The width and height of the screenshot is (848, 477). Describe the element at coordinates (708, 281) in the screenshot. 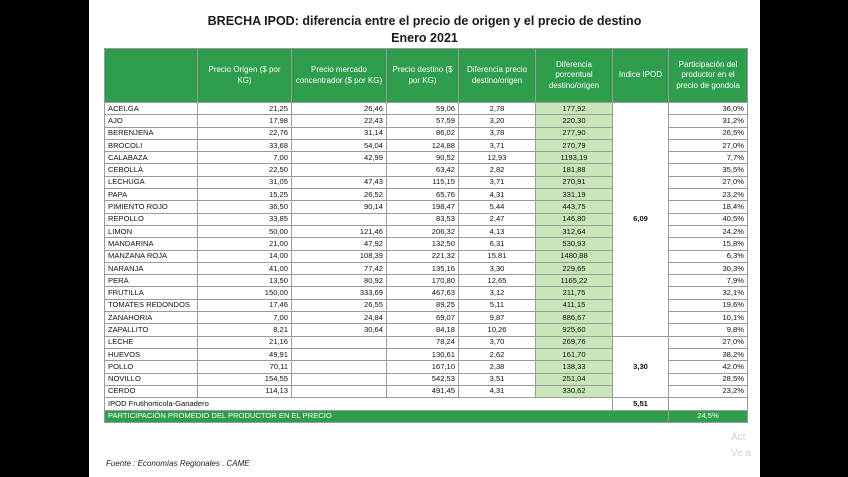

I see `producer-share: 7,9%` at that location.